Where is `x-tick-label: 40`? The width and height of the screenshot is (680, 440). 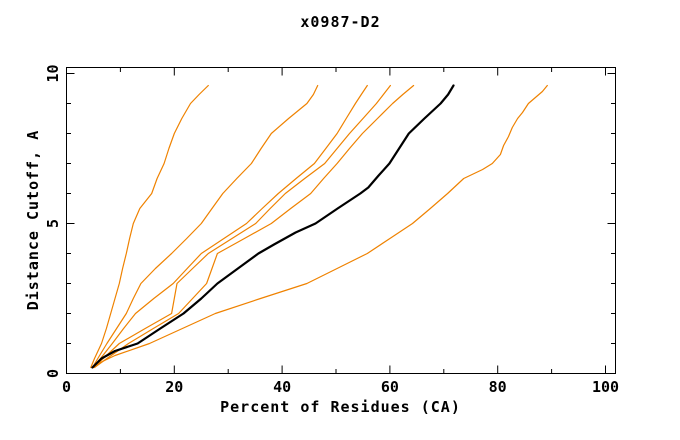 x-tick-label: 40 is located at coordinates (282, 387).